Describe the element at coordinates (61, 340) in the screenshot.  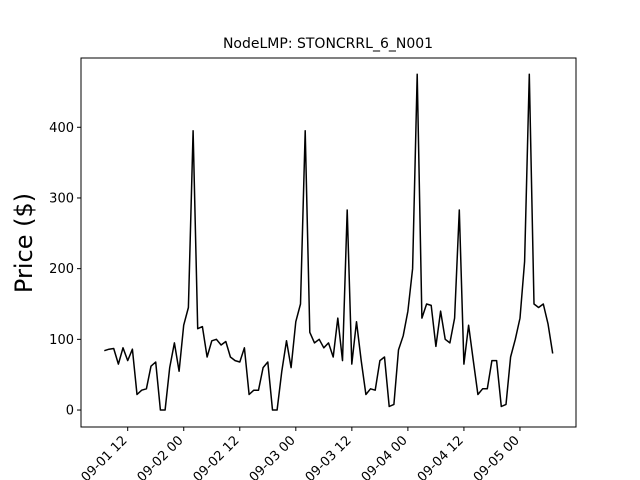
I see `y-tick-label: 100` at that location.